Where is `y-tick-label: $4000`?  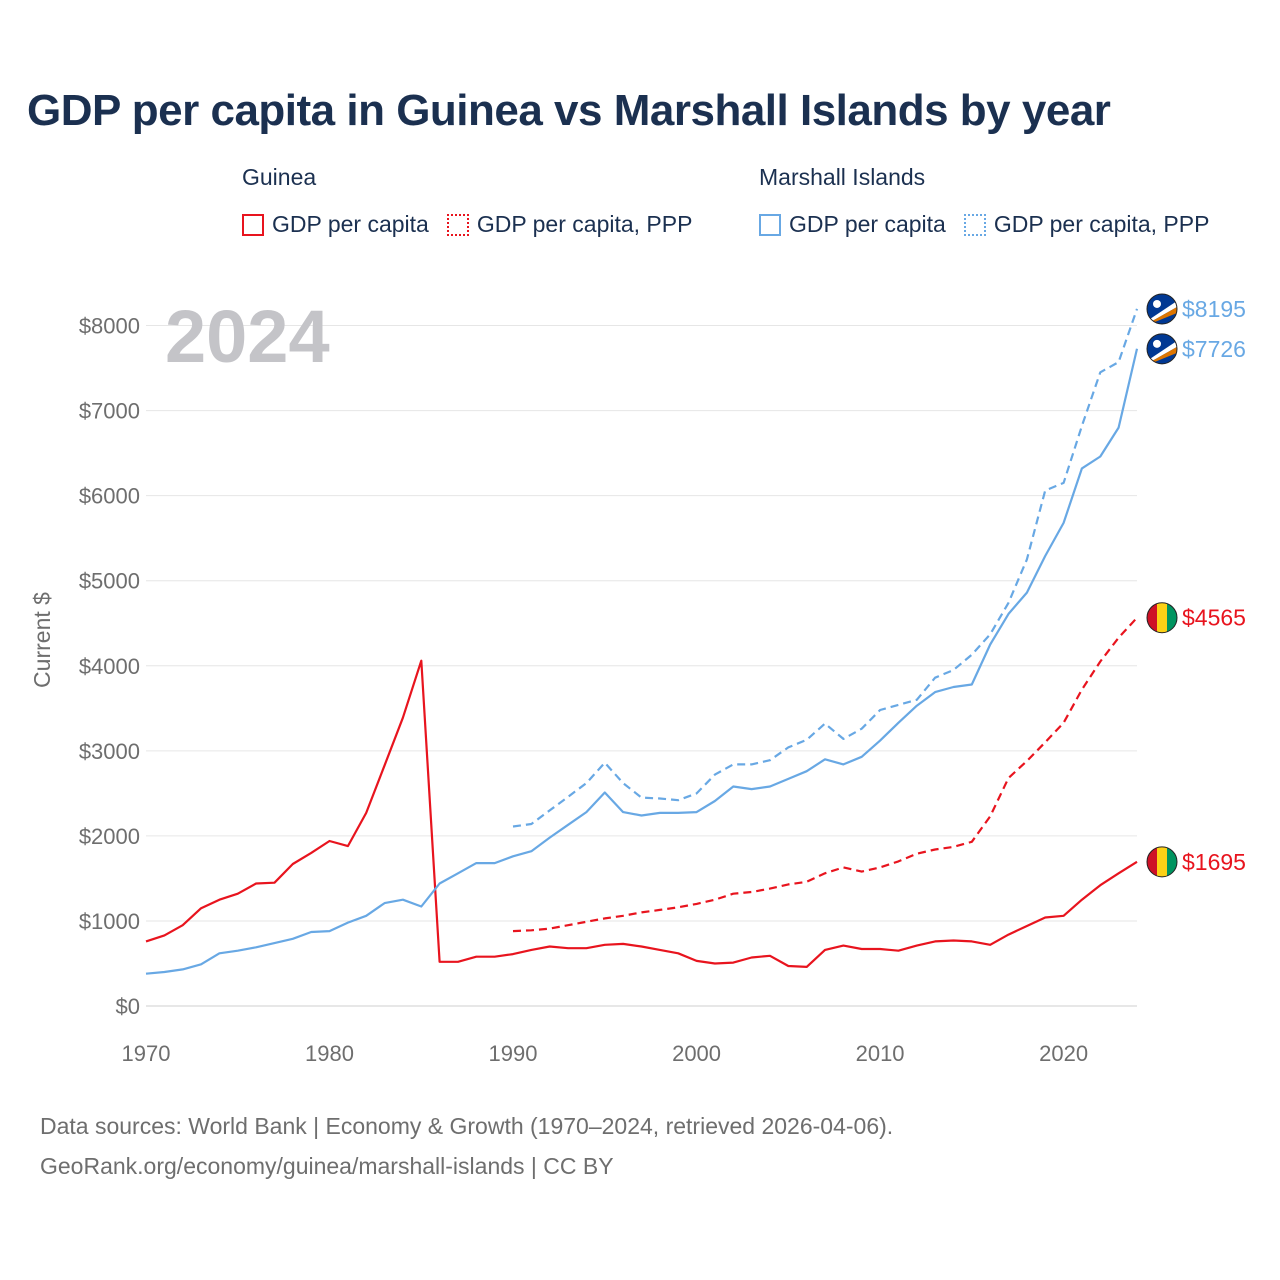 y-tick-label: $4000 is located at coordinates (109, 666).